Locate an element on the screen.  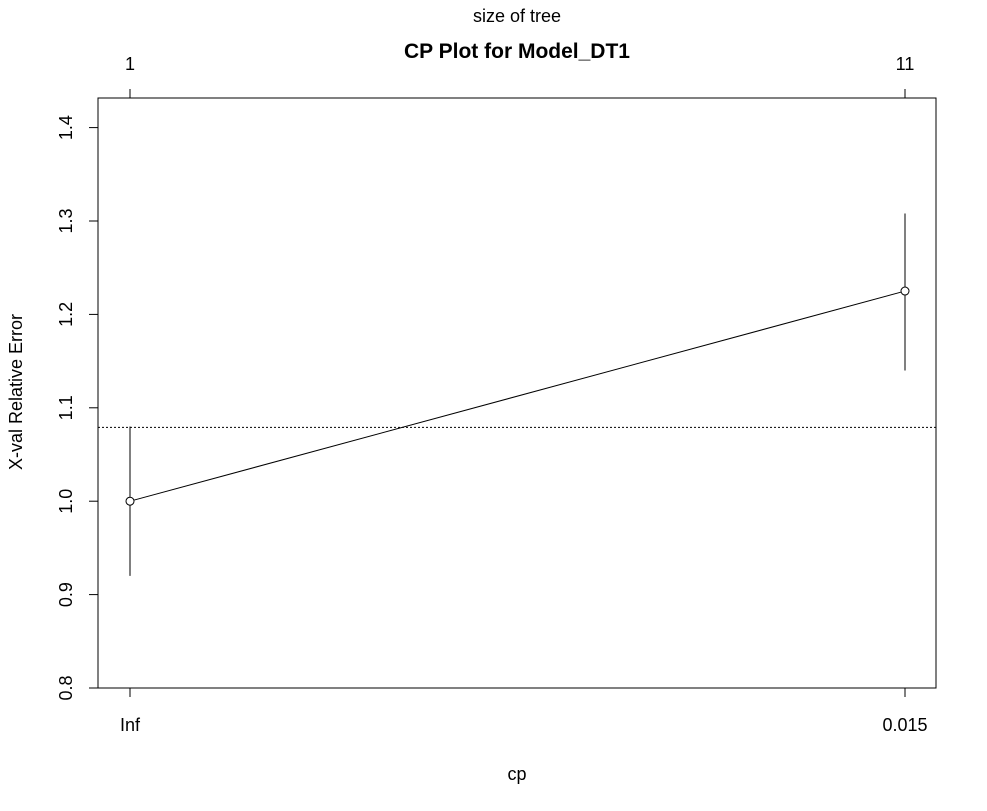
y-tick-label: 1.4 is located at coordinates (66, 127).